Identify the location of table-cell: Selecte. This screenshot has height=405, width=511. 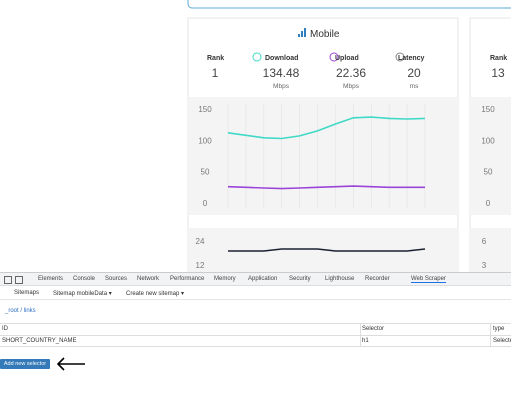
(502, 341).